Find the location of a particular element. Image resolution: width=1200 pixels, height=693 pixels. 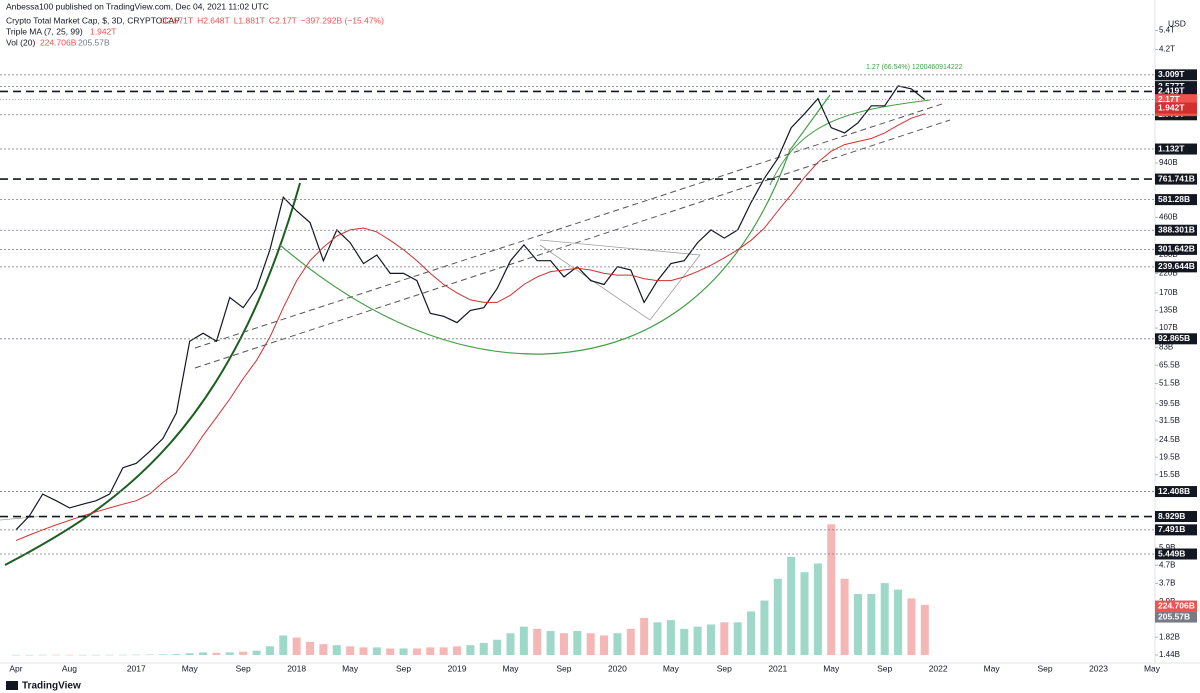

level-badge-text: 7.491B is located at coordinates (1171, 529).